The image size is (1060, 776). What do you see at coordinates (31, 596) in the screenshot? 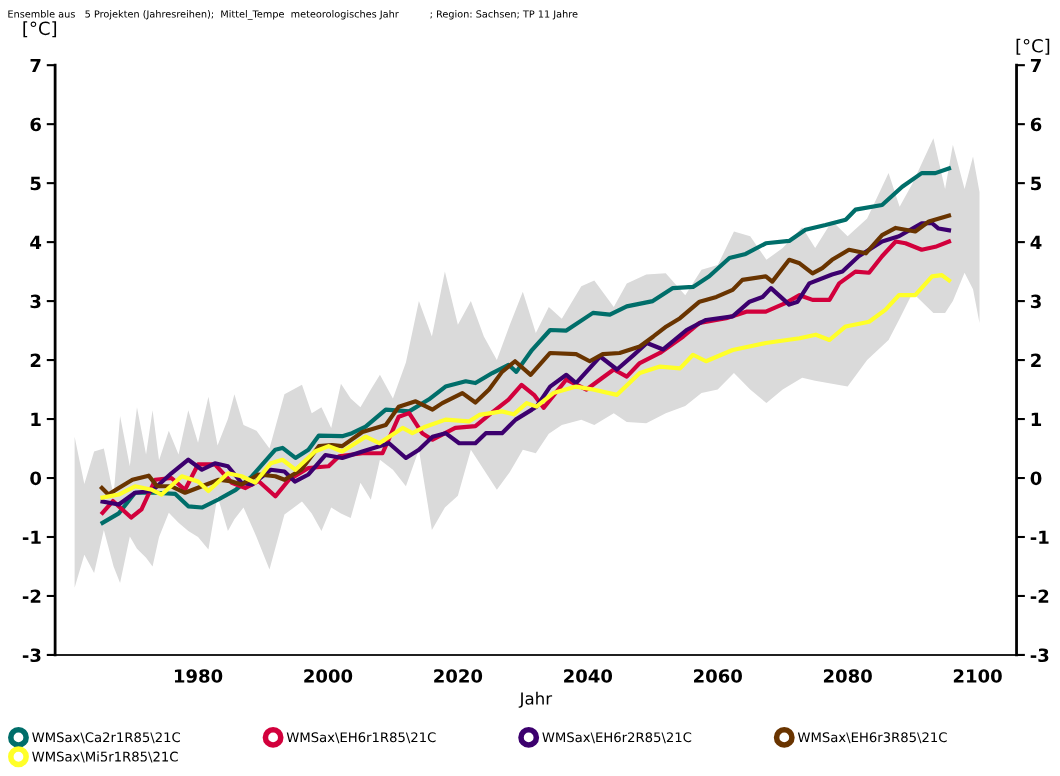
I see `y-tick-label: -2` at bounding box center [31, 596].